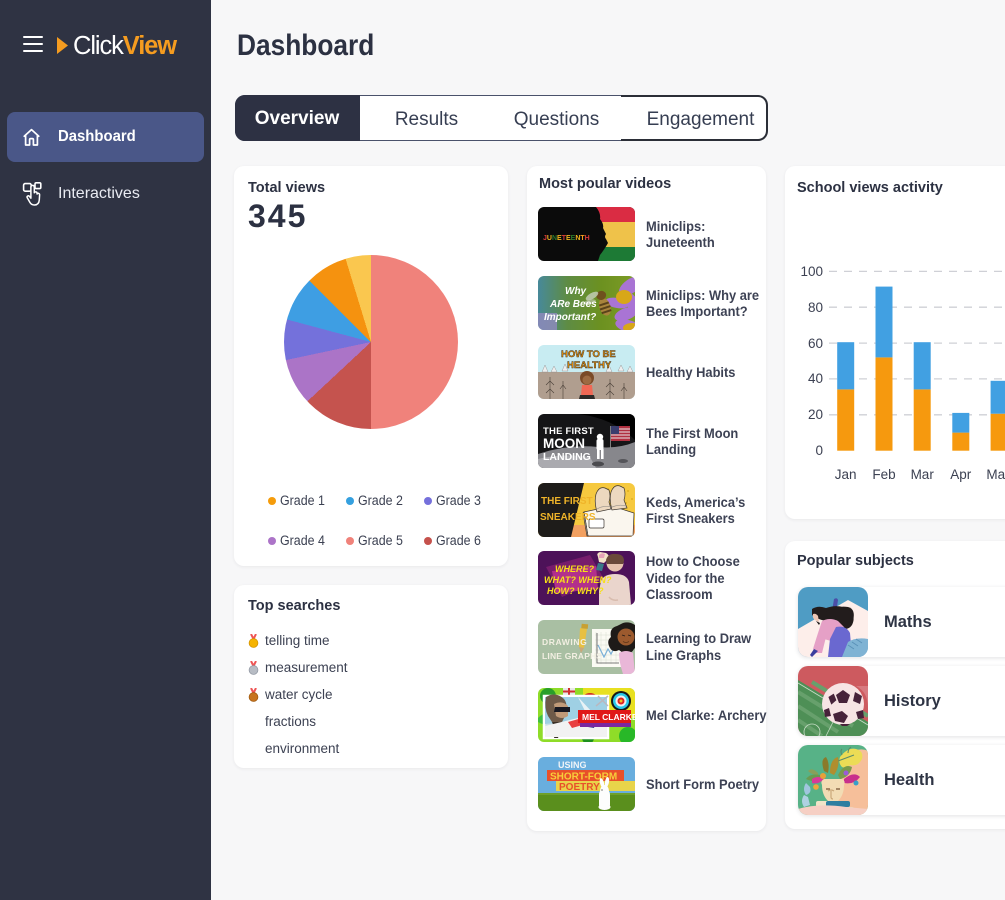 Image resolution: width=1005 pixels, height=900 pixels. Describe the element at coordinates (572, 765) in the screenshot. I see `svg-text: USING` at that location.